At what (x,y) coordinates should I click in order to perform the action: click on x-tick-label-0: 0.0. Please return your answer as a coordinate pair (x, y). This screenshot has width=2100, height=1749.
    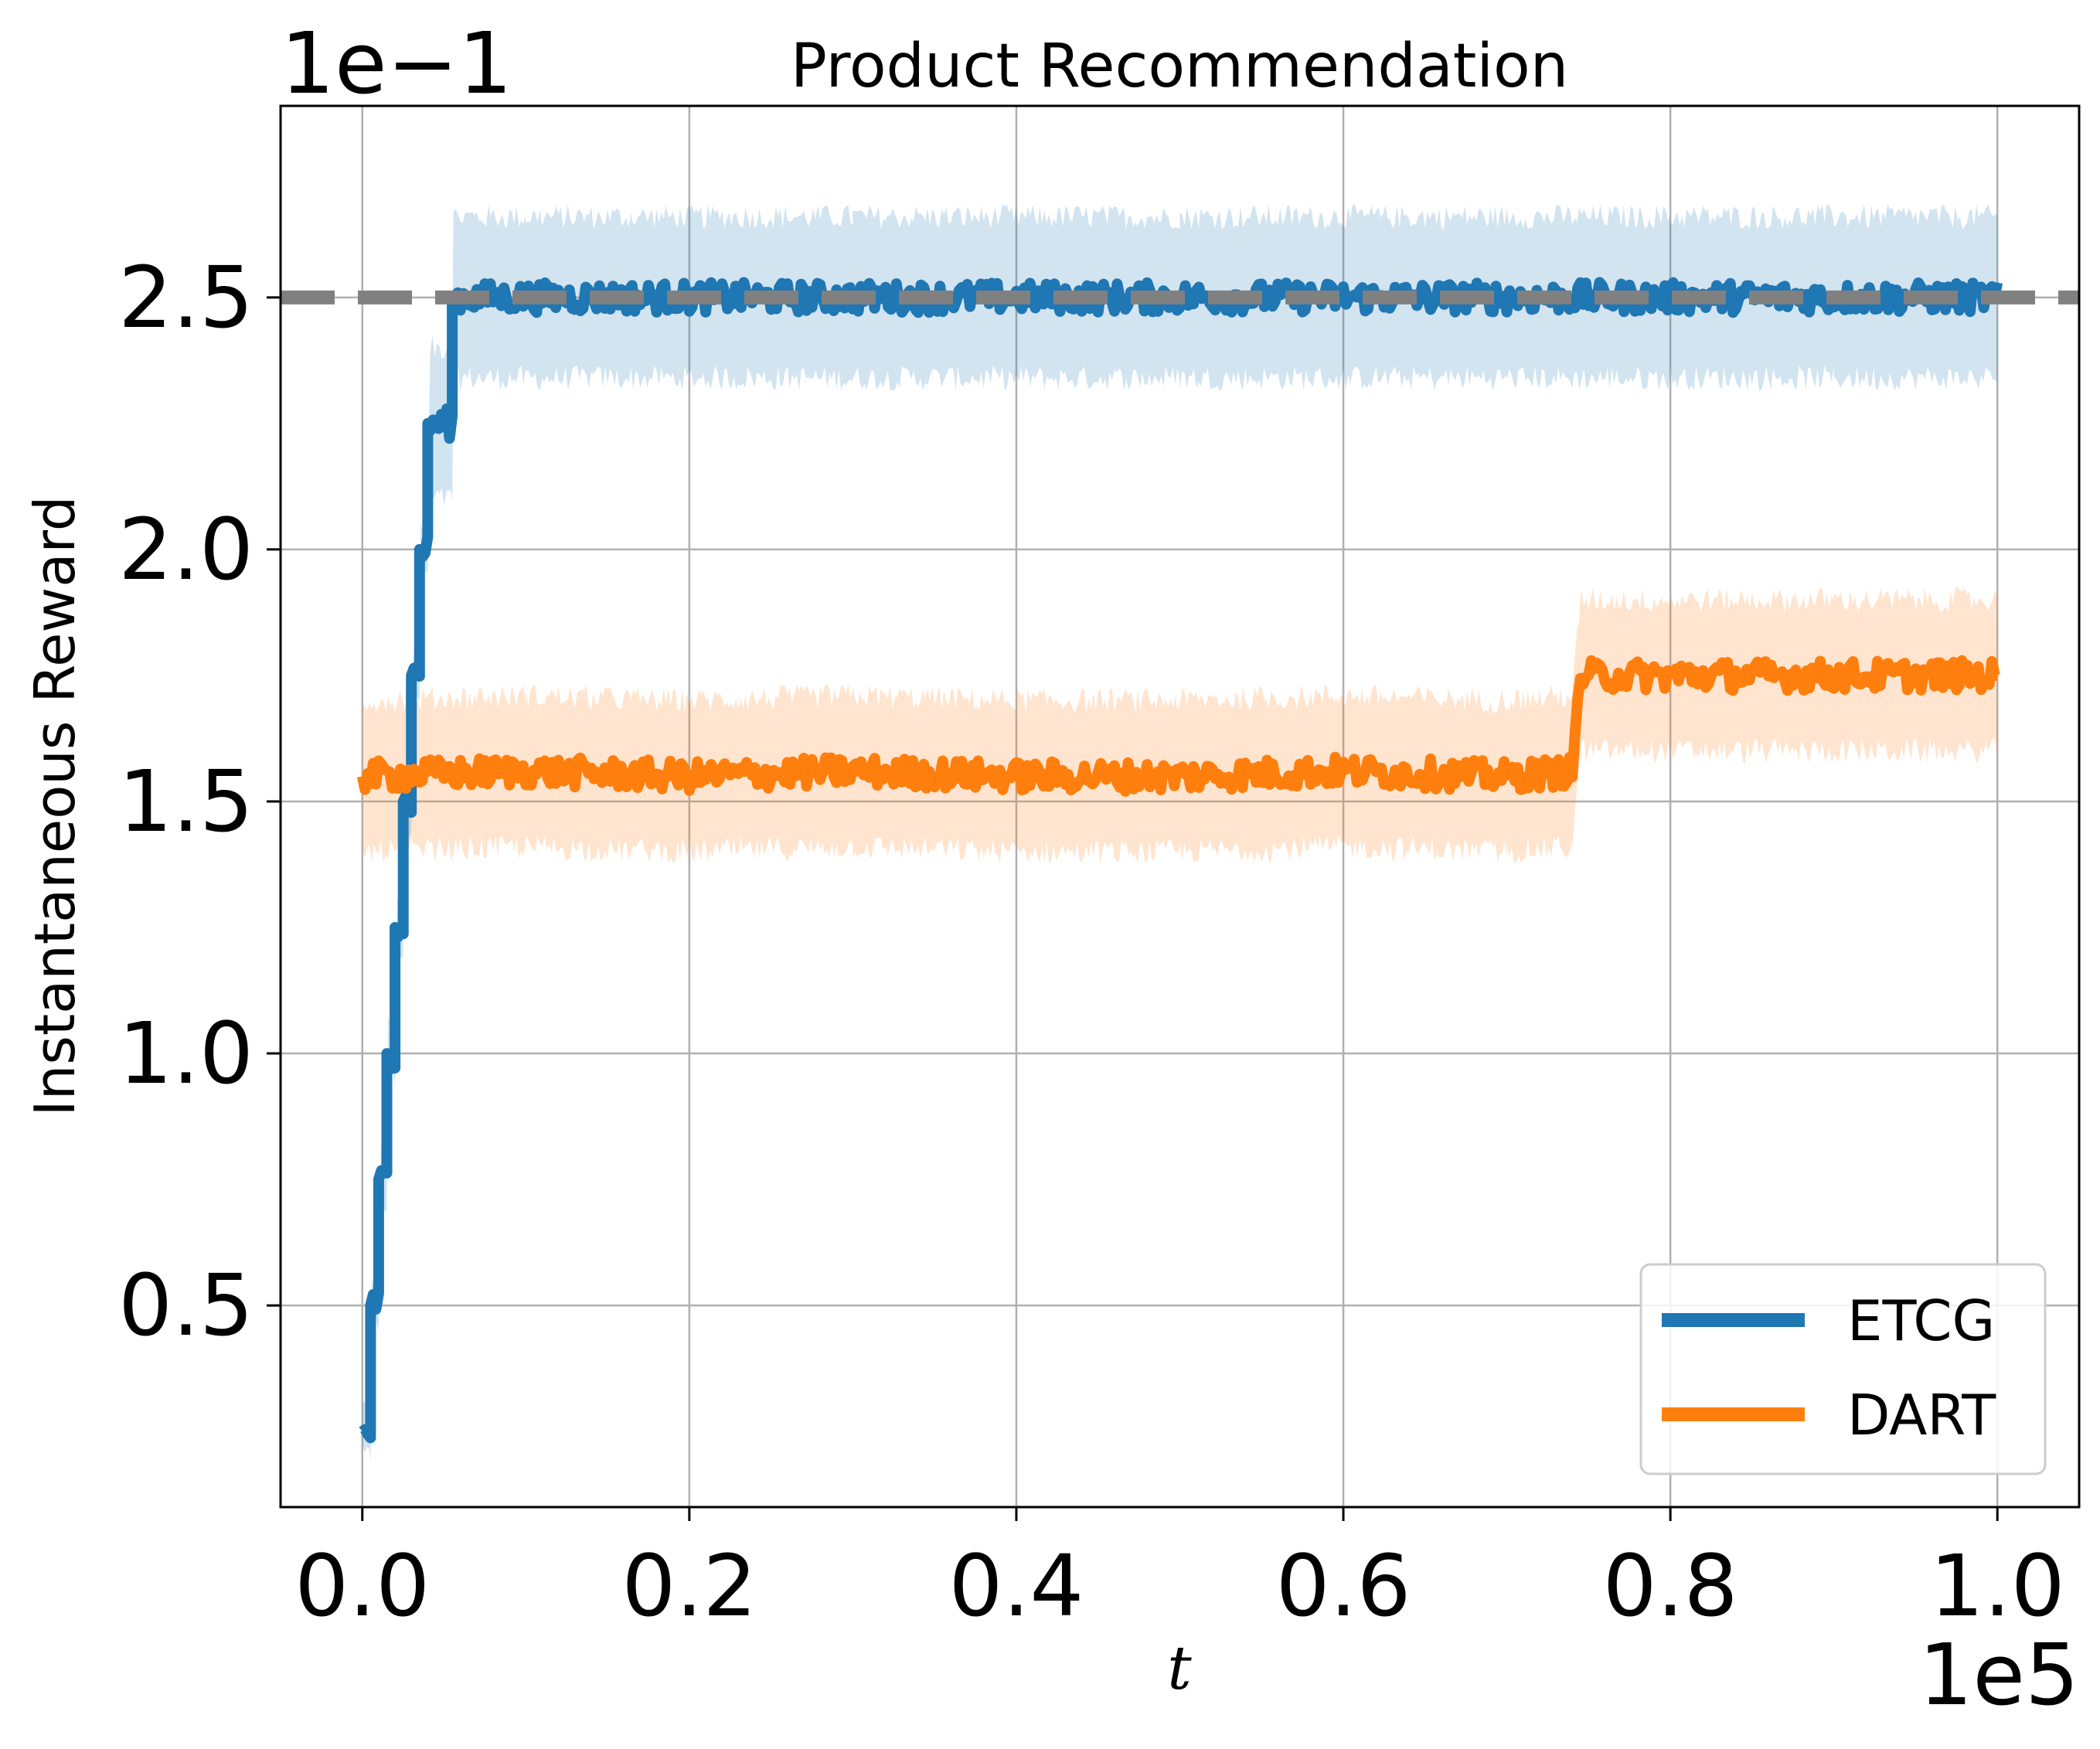
    Looking at the image, I should click on (362, 1585).